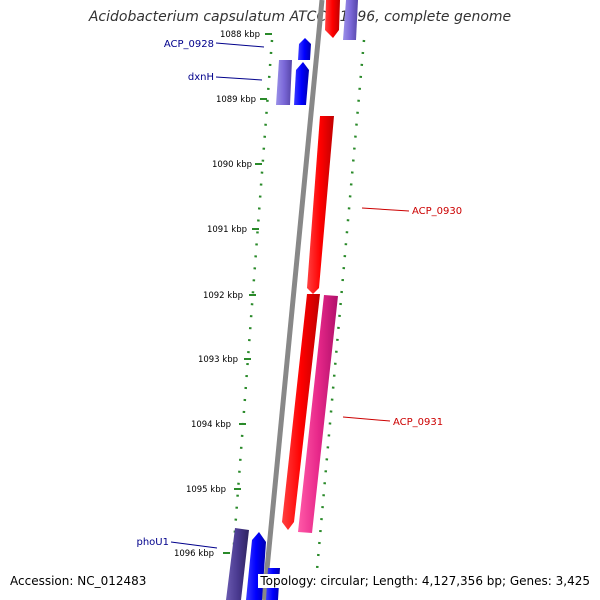 This screenshot has width=600, height=600. What do you see at coordinates (240, 35) in the screenshot?
I see `tick-label: 1088 kbp` at bounding box center [240, 35].